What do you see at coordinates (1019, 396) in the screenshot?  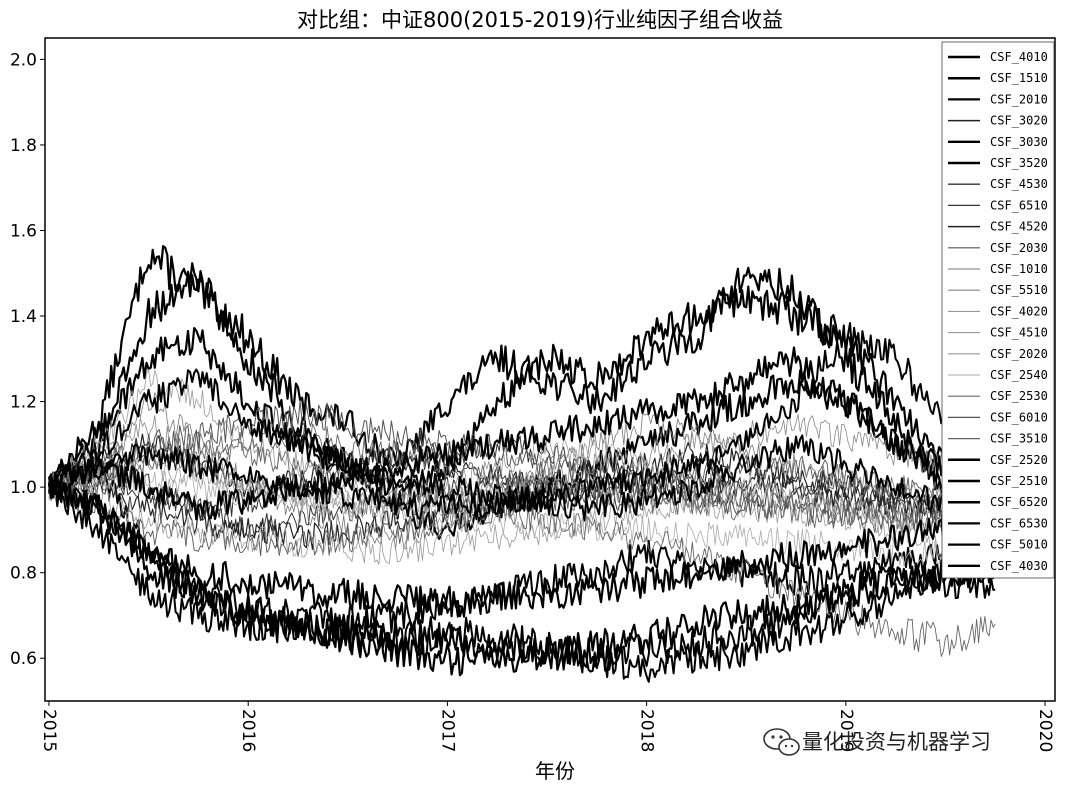 I see `legend-label: CSF_2530` at bounding box center [1019, 396].